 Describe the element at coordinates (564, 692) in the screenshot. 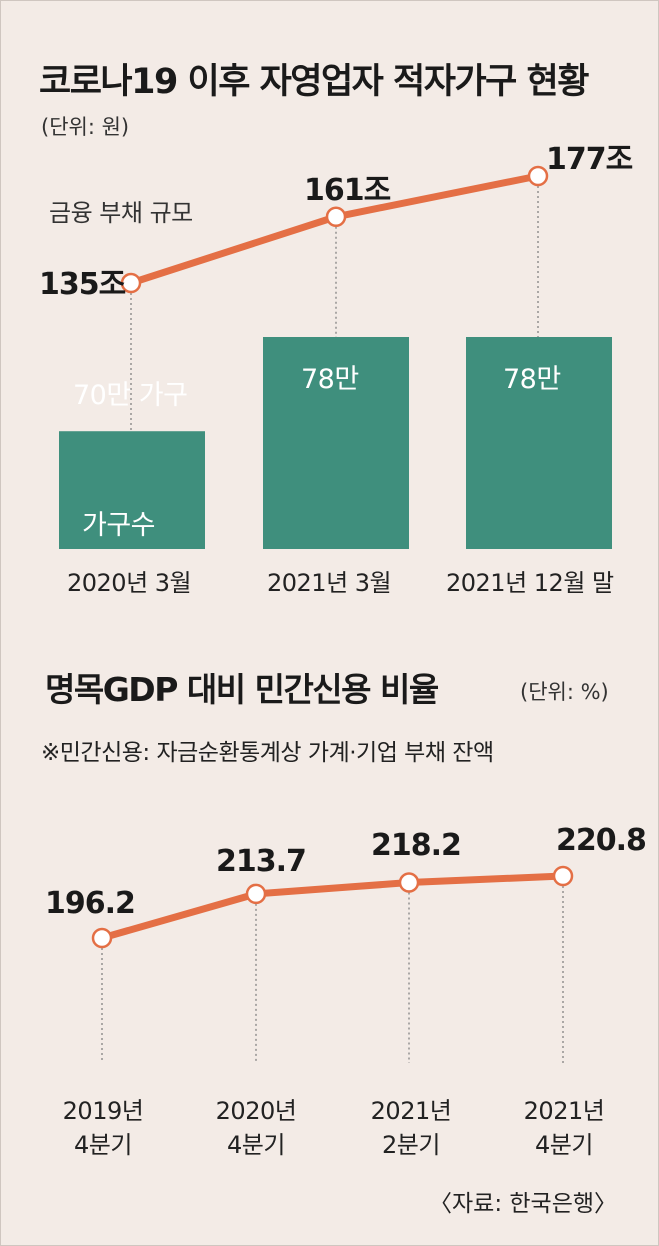

I see `chart2-unit: (단위: %)` at that location.